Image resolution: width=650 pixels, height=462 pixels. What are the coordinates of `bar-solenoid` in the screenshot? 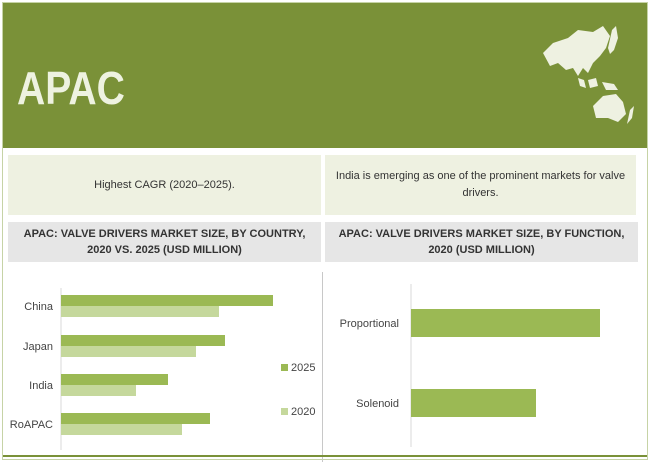 It's located at (473, 403).